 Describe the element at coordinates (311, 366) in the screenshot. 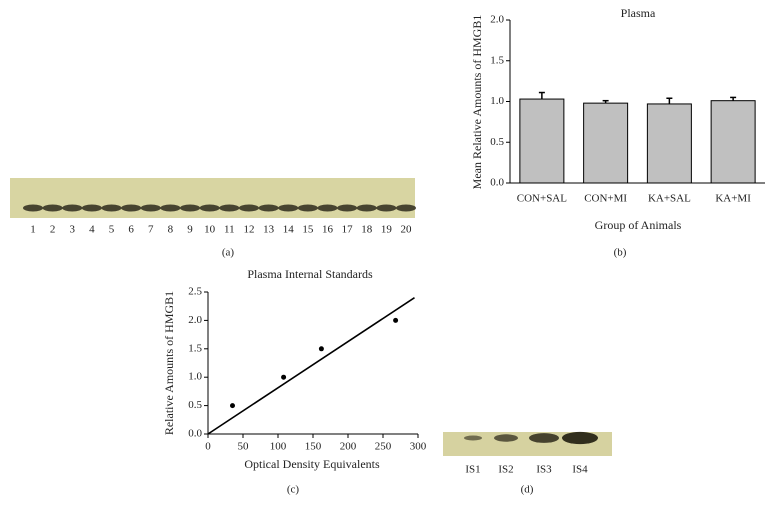

I see `trend-line` at that location.